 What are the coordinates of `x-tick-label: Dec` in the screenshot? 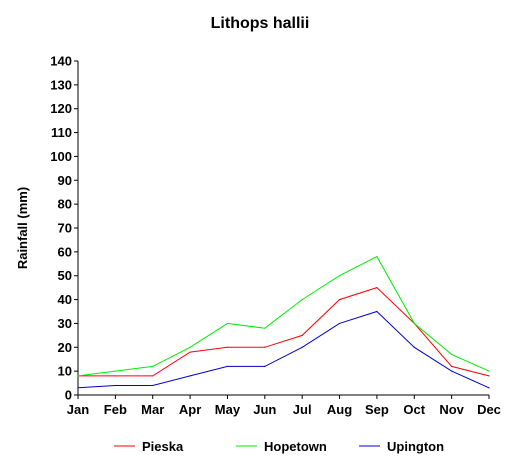 It's located at (489, 409).